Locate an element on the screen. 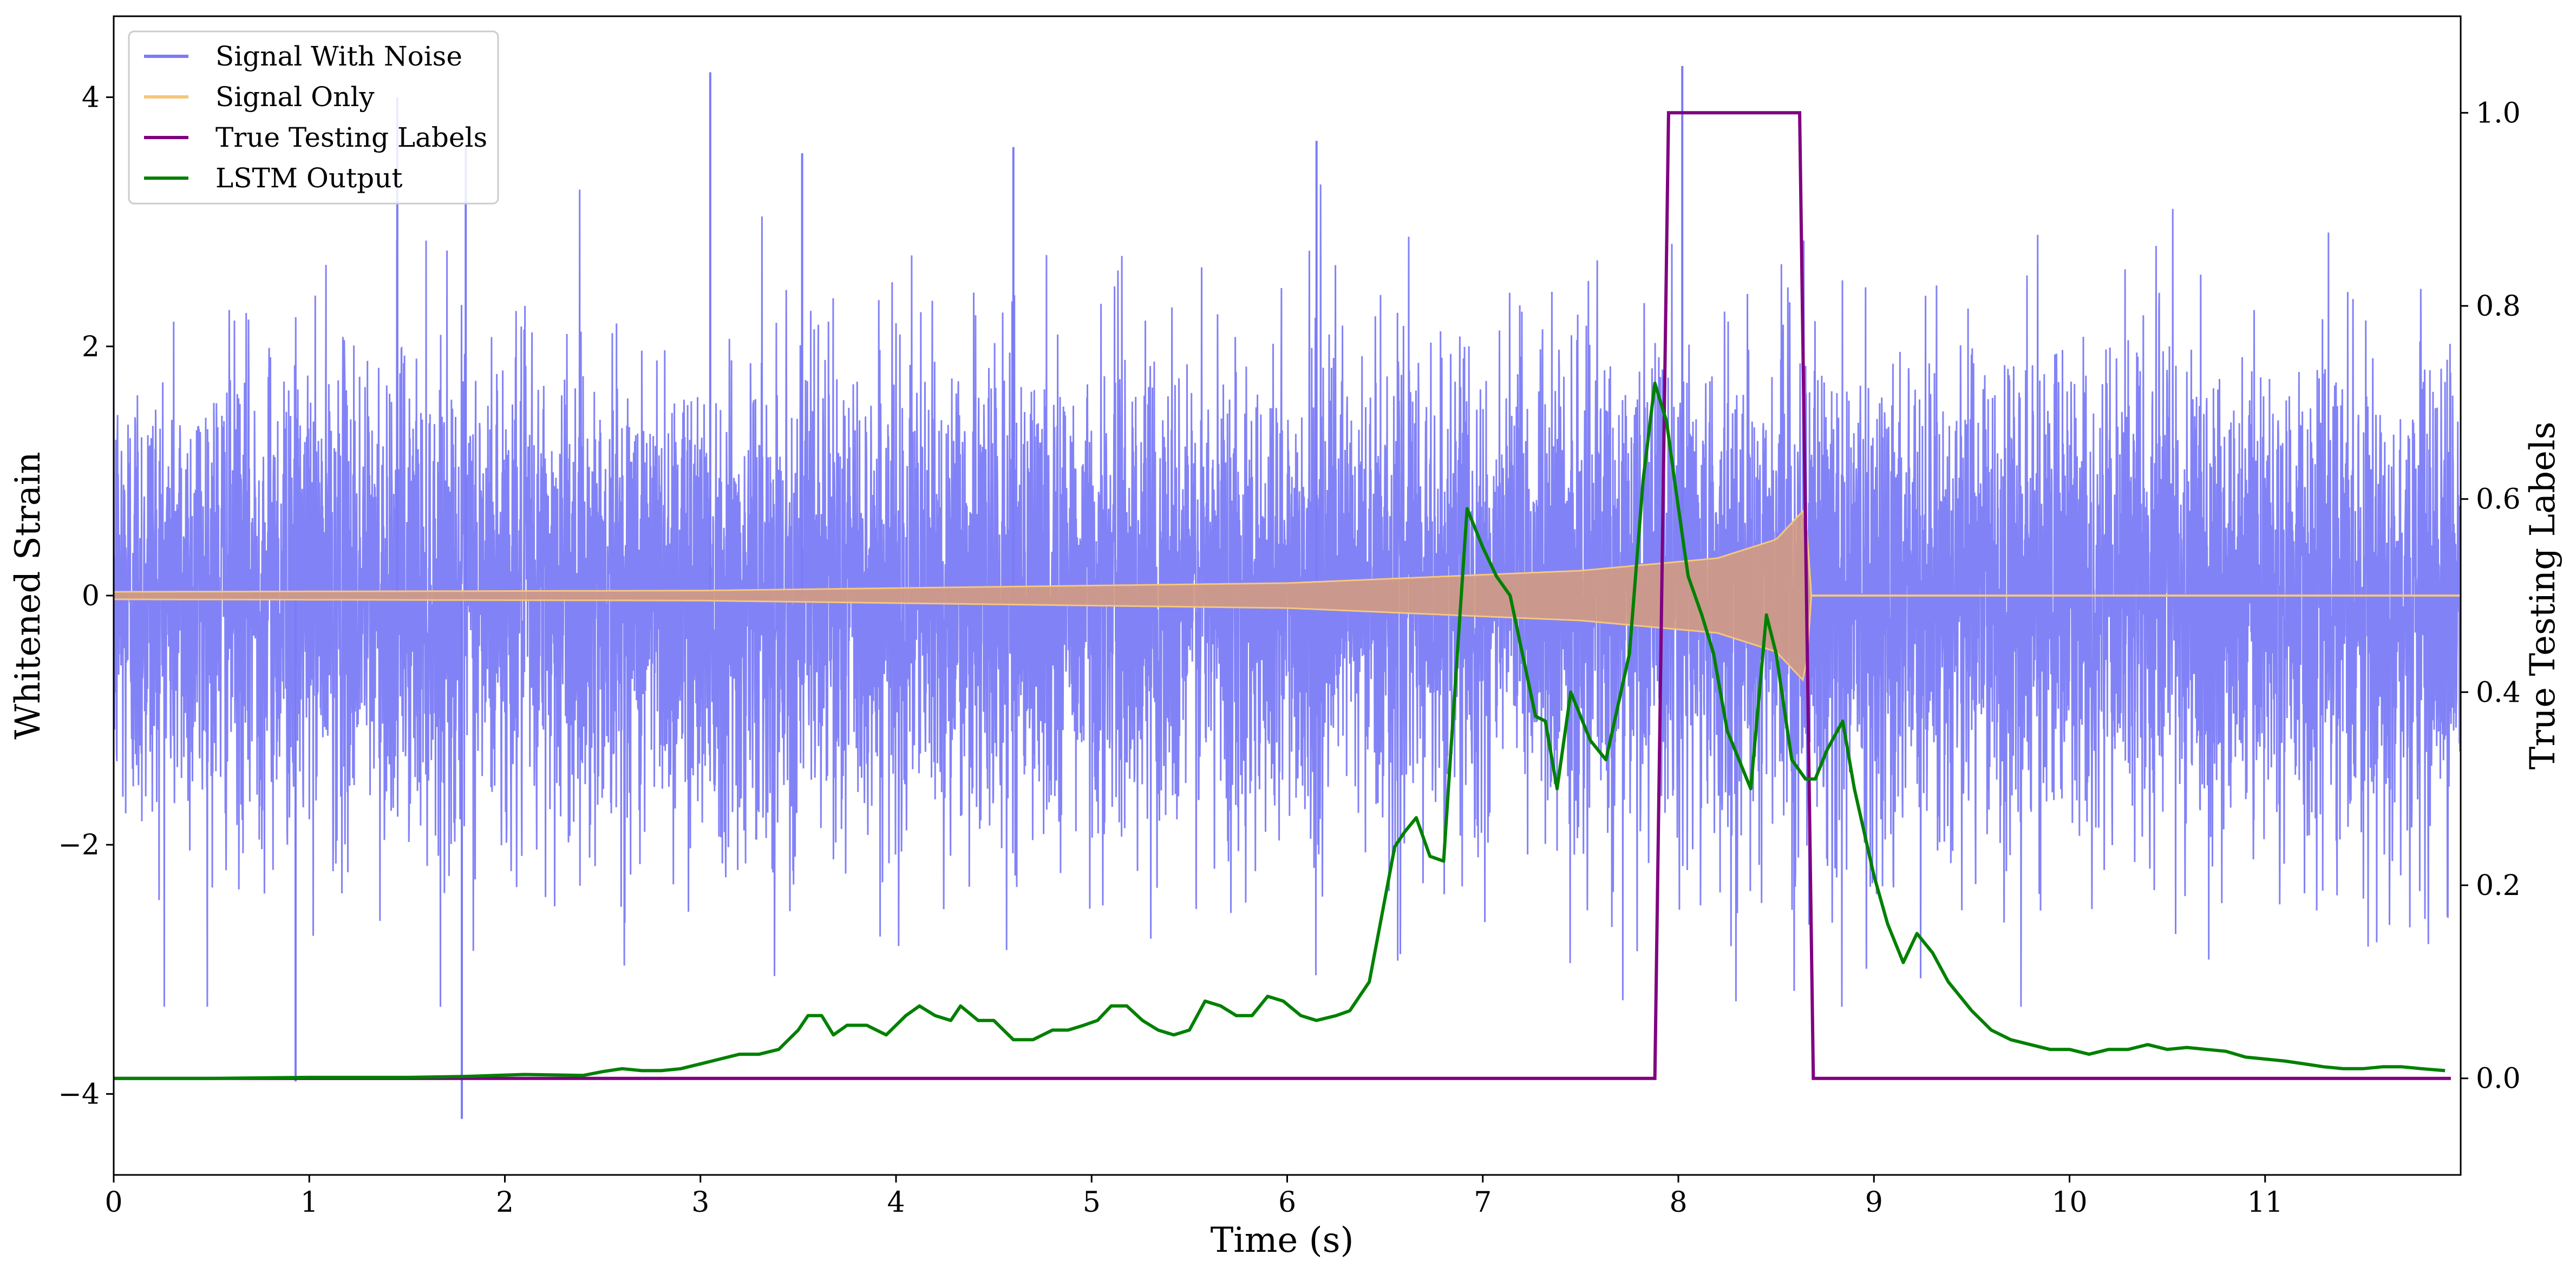  x-tick-label: 9 is located at coordinates (1874, 1202).